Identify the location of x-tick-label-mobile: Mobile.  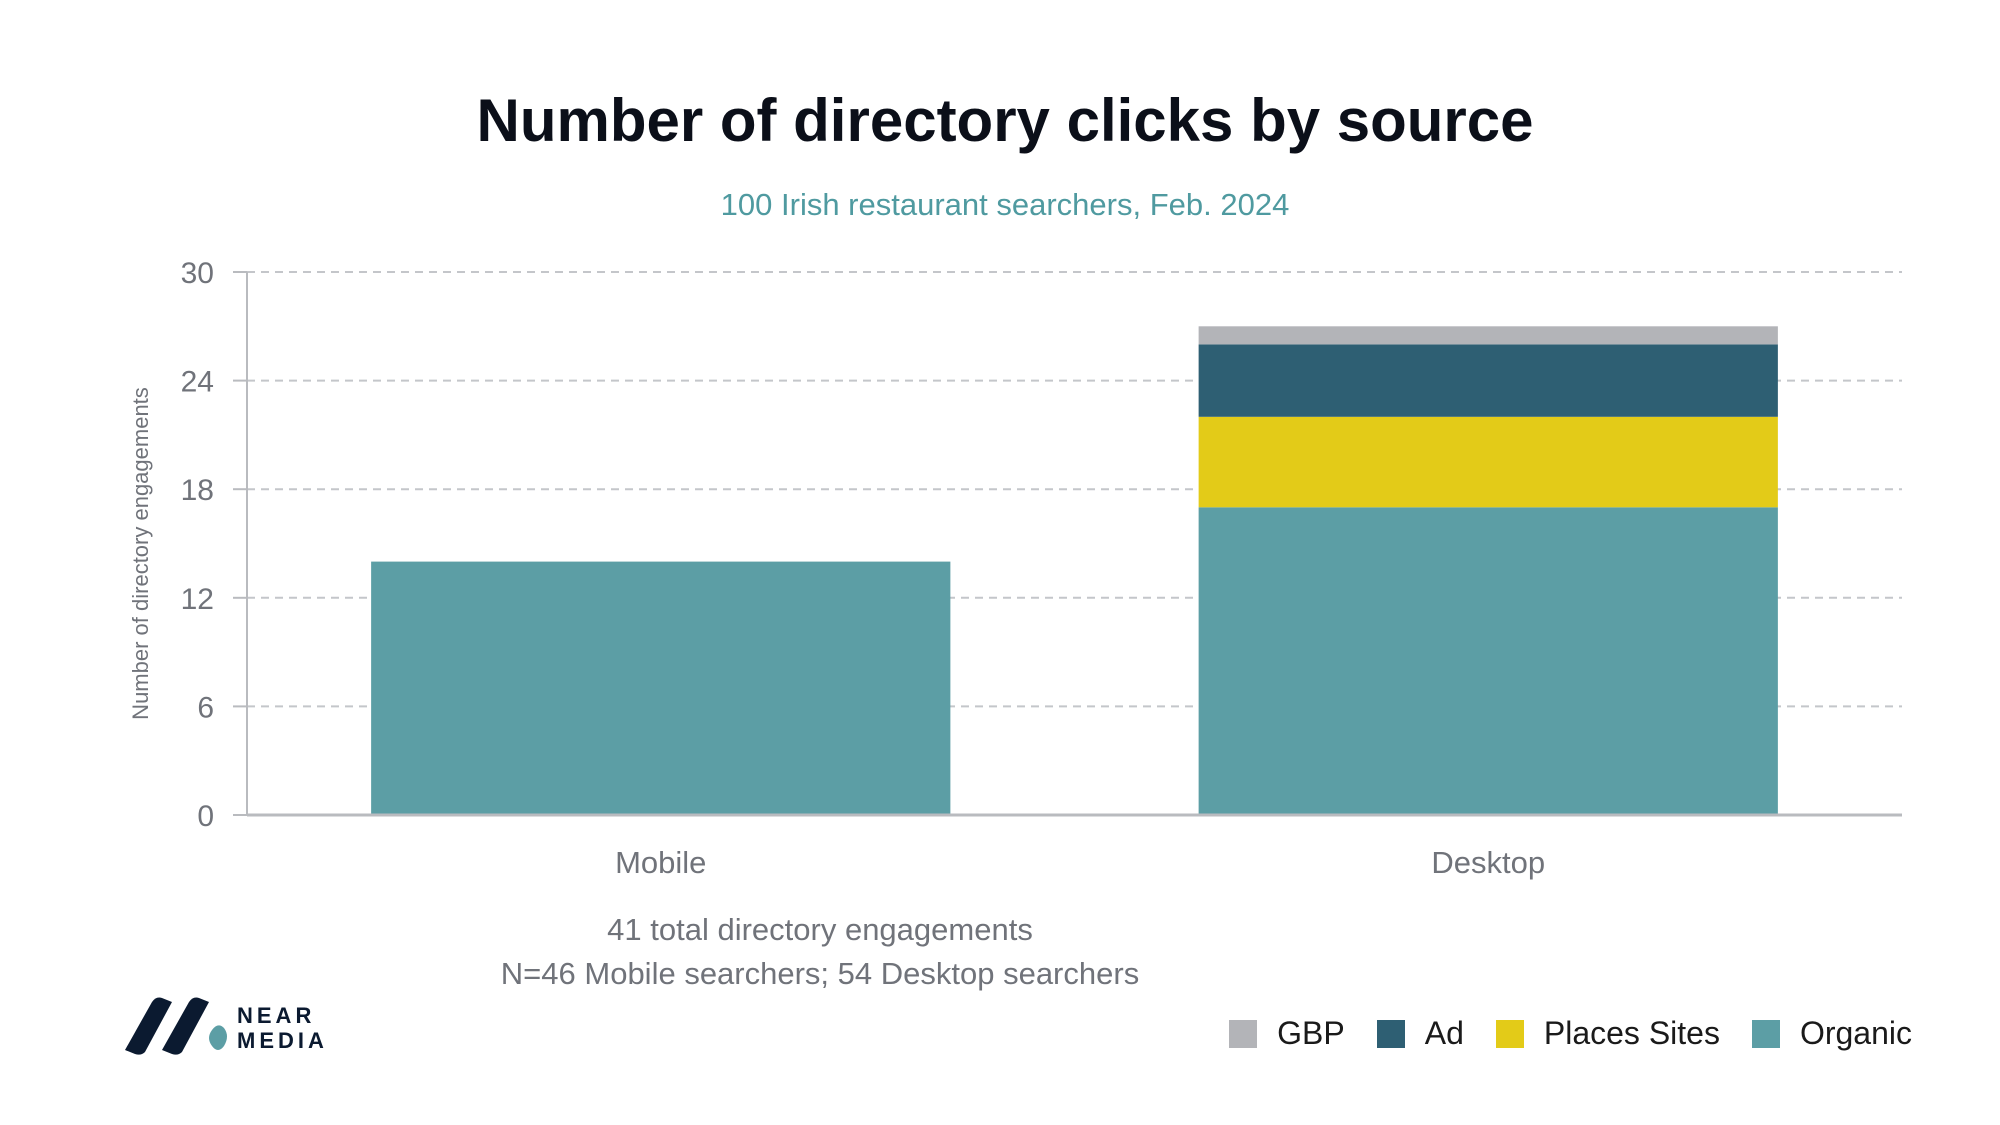
(660, 862).